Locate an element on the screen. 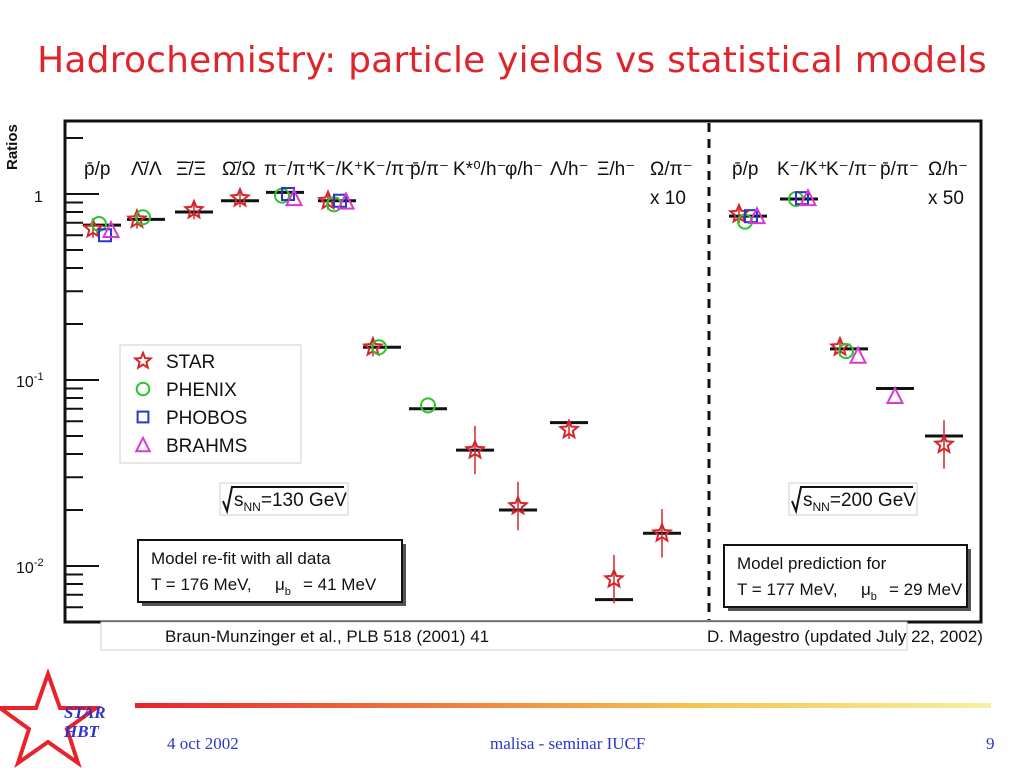 The image size is (1024, 768). footer-page-number: 9 is located at coordinates (990, 743).